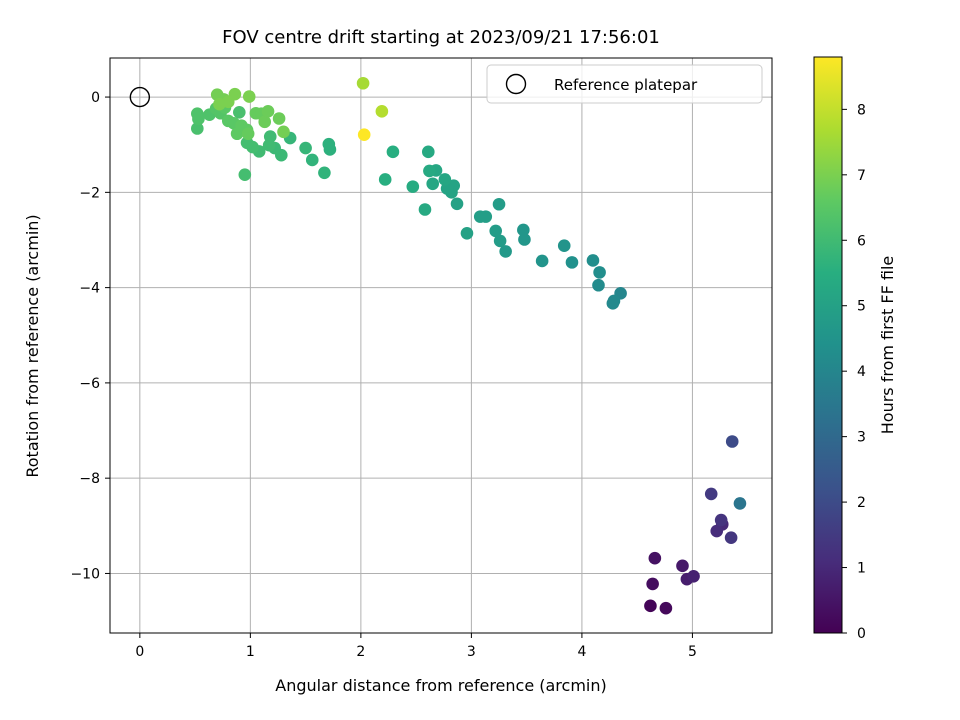 The width and height of the screenshot is (960, 720). I want to click on colorbar: 0 1 2 3 4 5 6 7 8 Hours from first FF file, so click(855, 349).